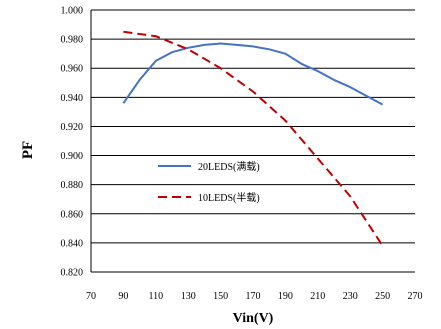 The width and height of the screenshot is (441, 329). I want to click on y-tick-label: 0.820, so click(72, 273).